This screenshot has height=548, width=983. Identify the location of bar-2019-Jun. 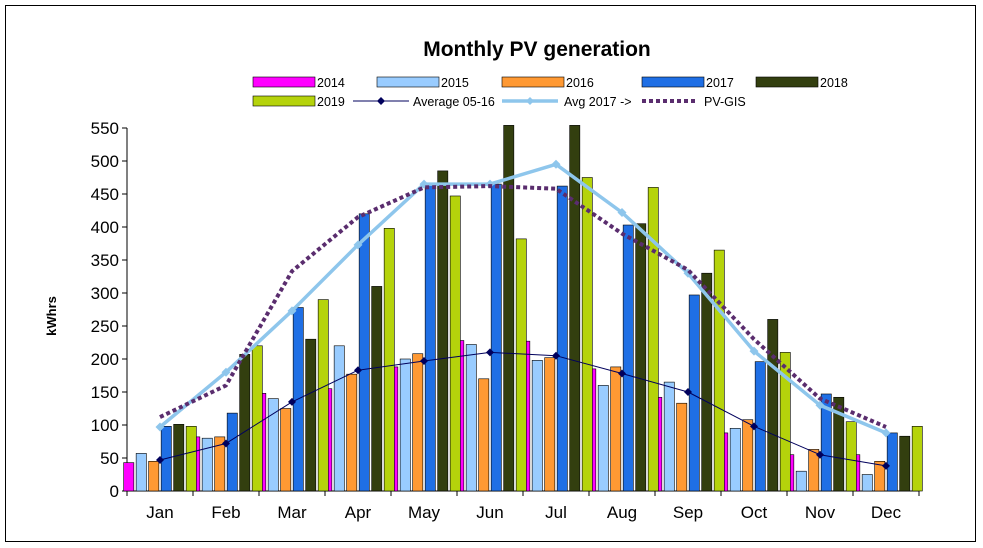
(521, 365).